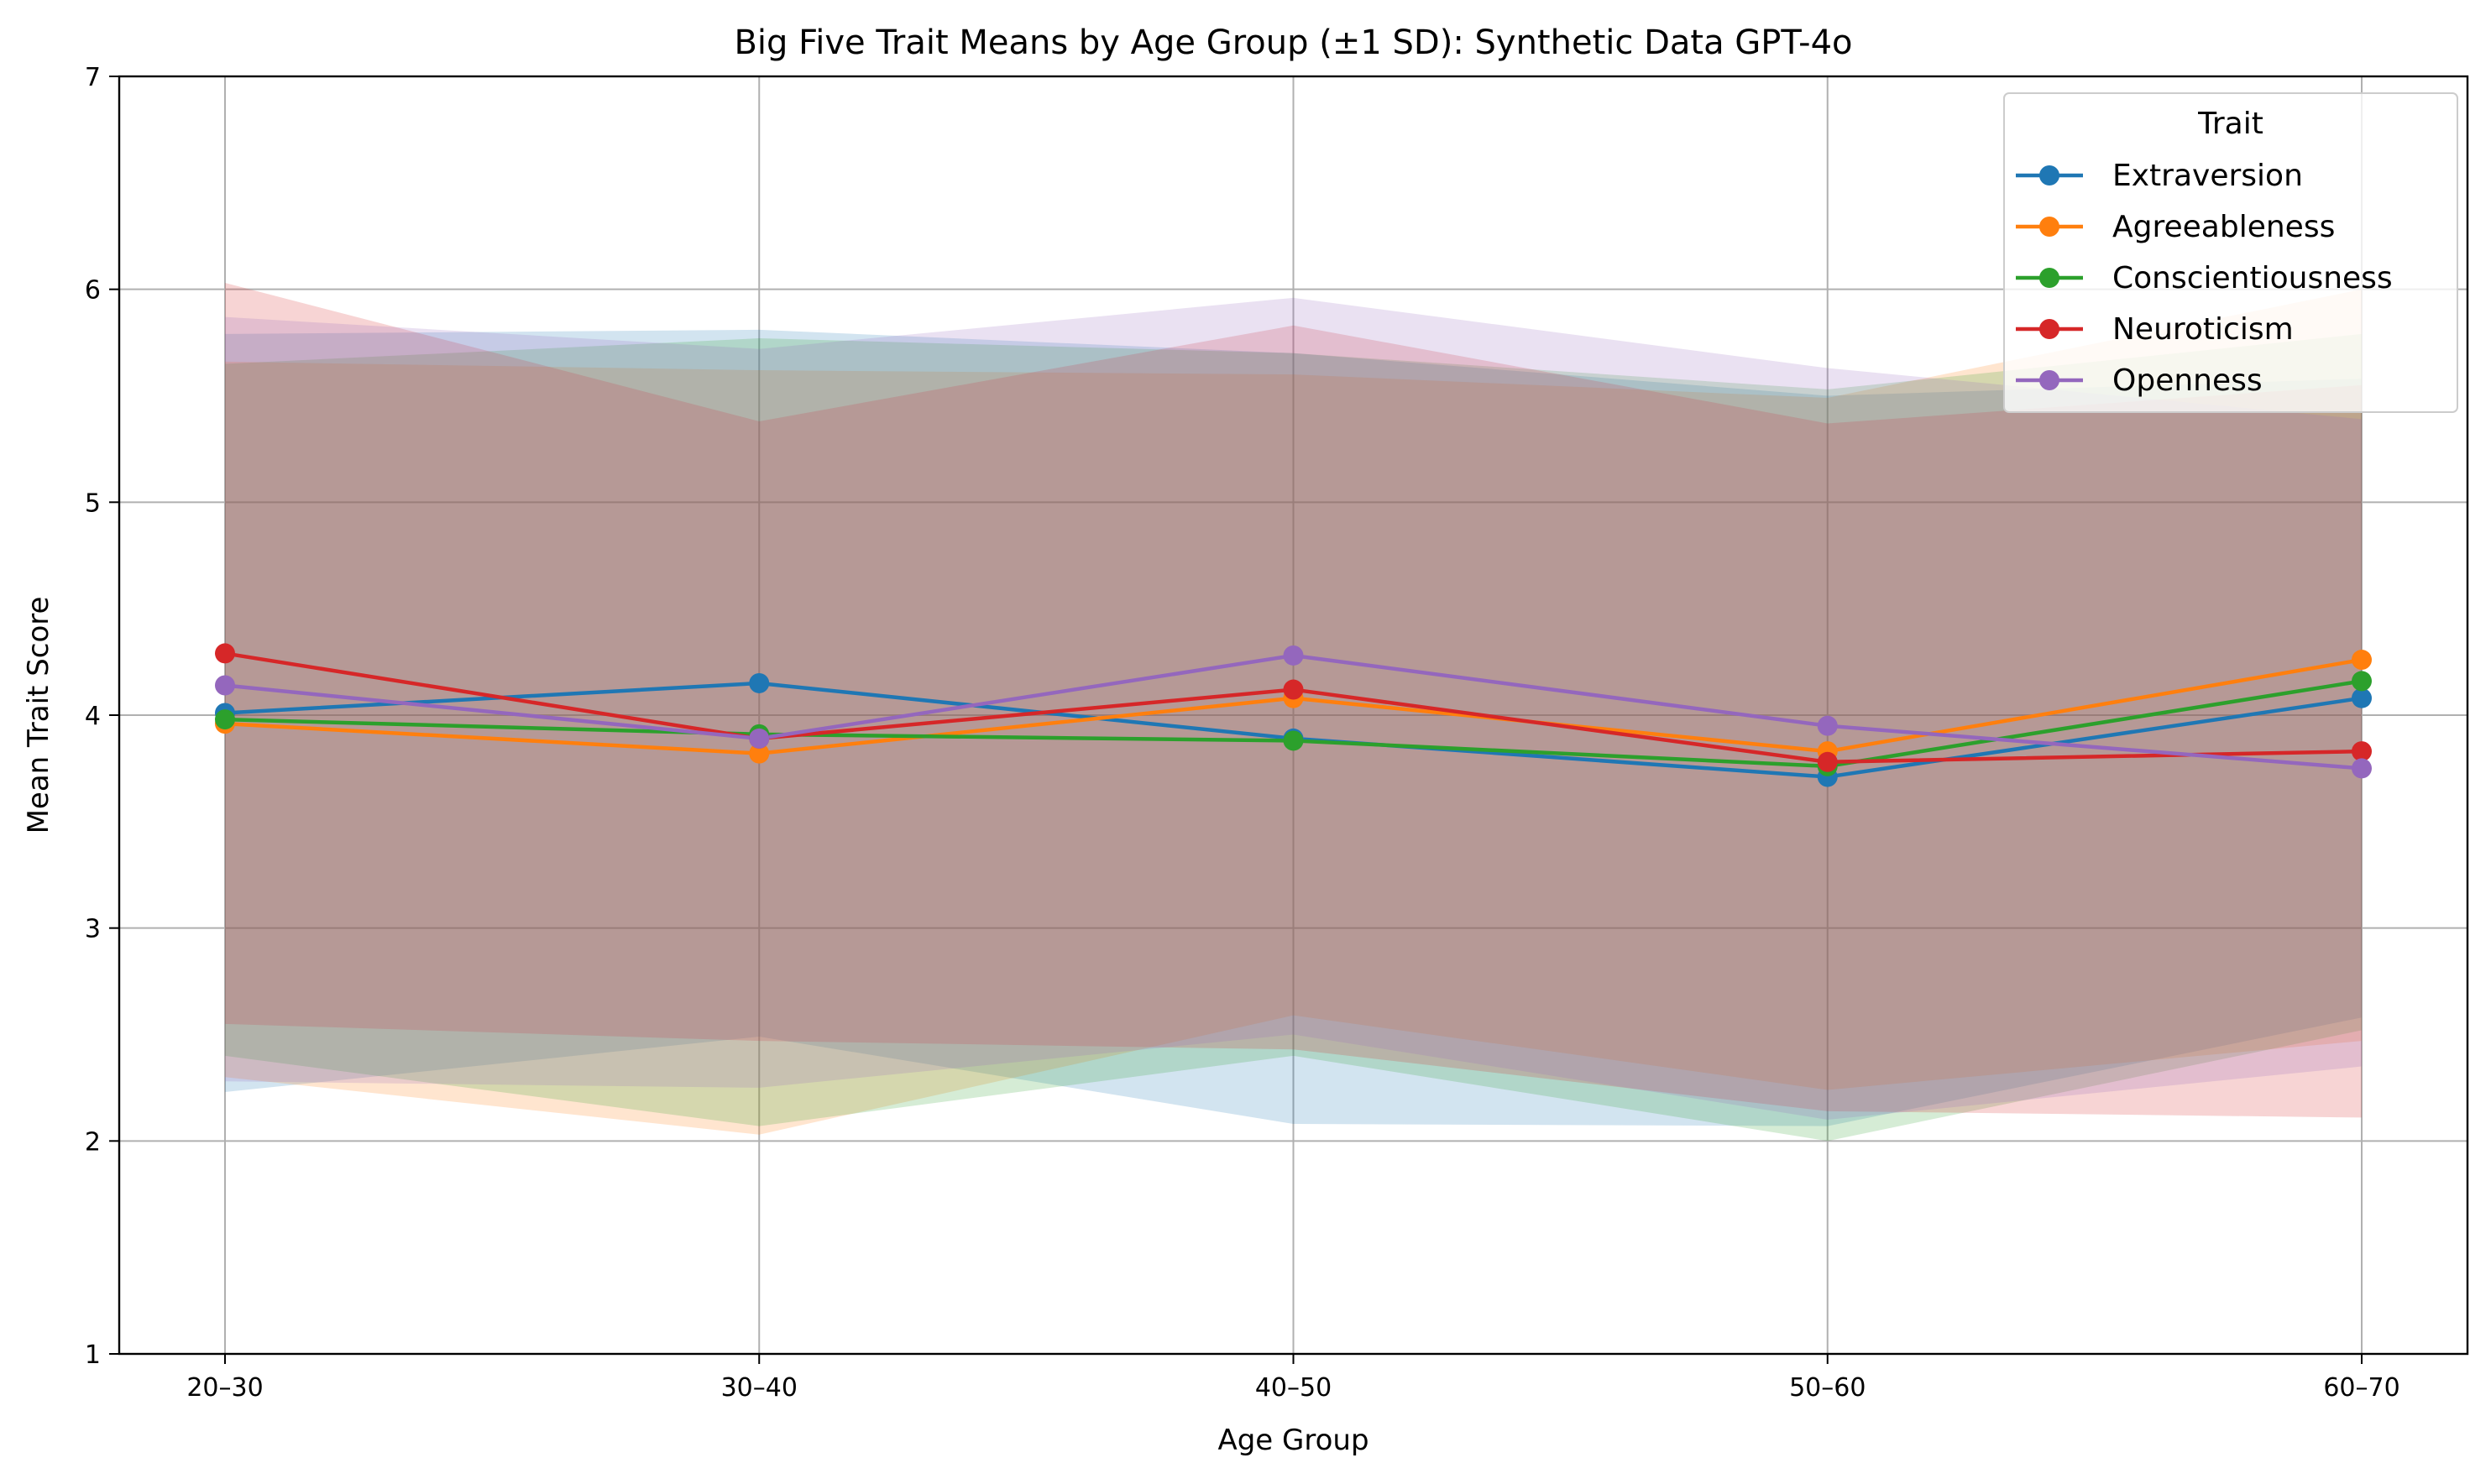 This screenshot has height=1484, width=2491. I want to click on legend-label: Extraversion, so click(2207, 176).